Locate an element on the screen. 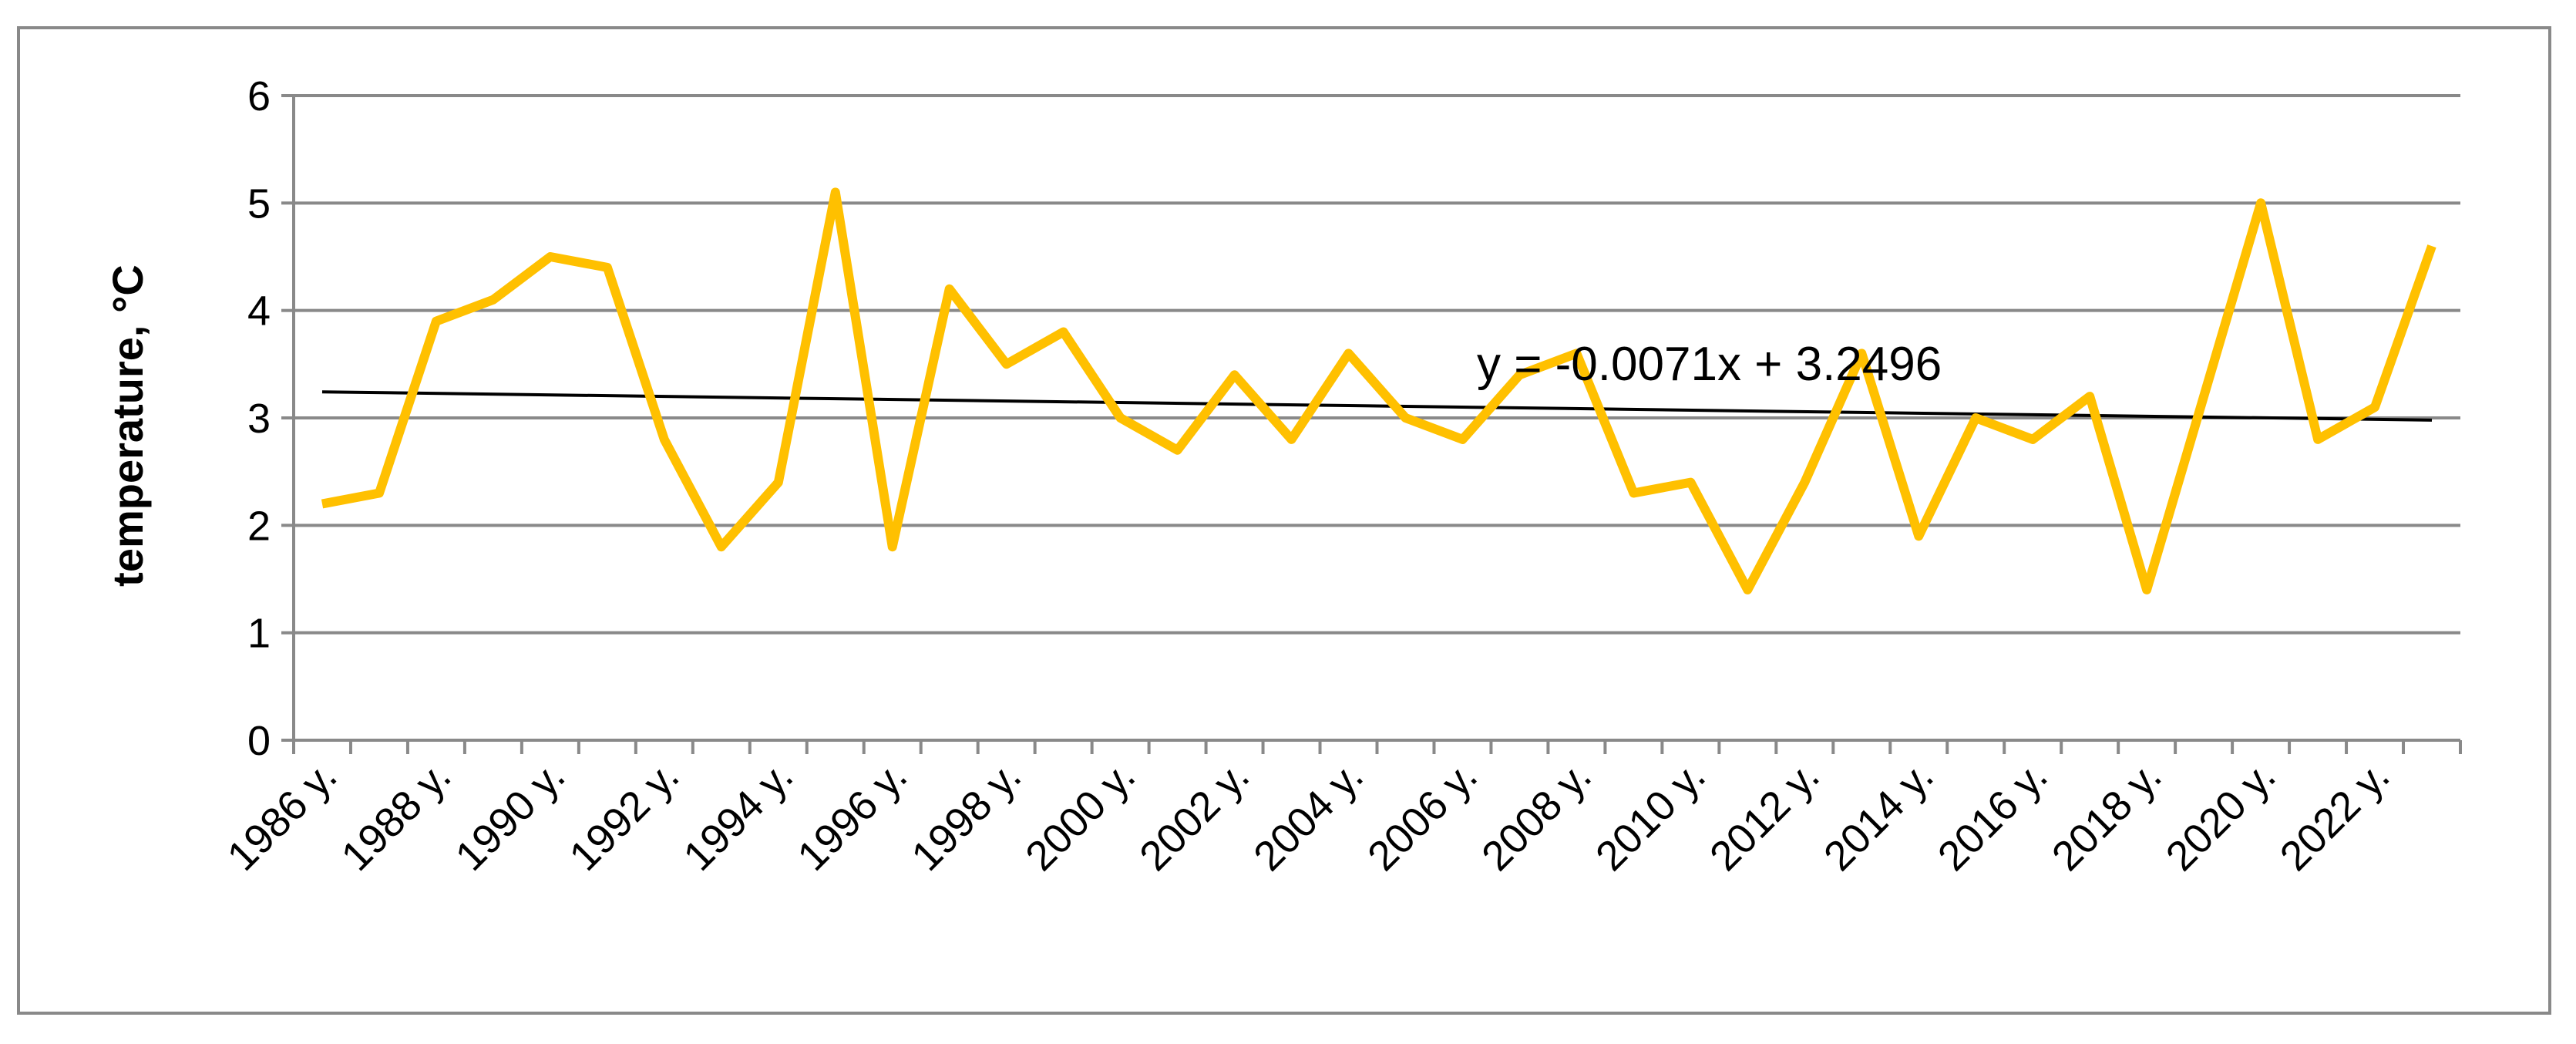 This screenshot has width=2576, height=1044. x-tick-label: 2000 y. is located at coordinates (1080, 816).